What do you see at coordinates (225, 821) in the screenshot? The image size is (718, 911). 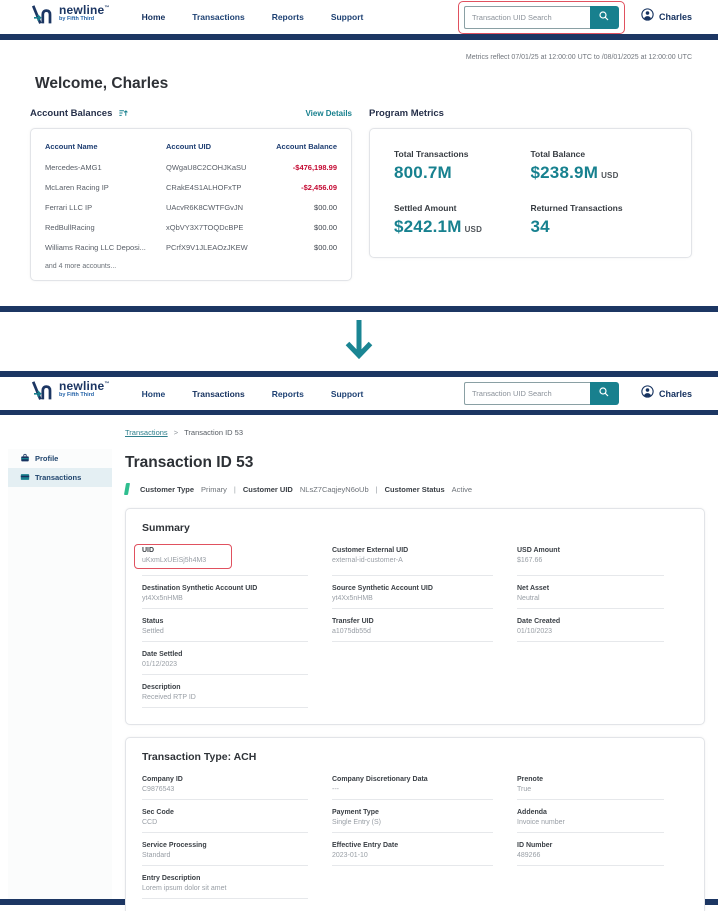 I see `field-sec-code: Sec Code CCD` at bounding box center [225, 821].